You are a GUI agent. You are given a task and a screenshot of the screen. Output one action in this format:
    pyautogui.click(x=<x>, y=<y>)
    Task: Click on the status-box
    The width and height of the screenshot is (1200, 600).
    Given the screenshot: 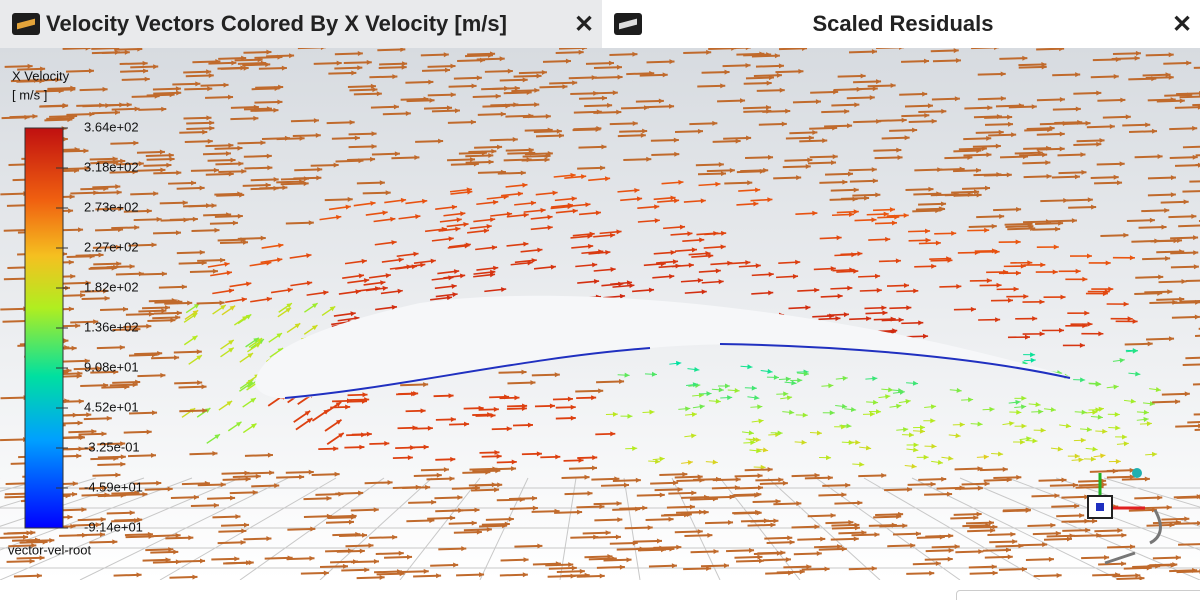 What is the action you would take?
    pyautogui.click(x=1078, y=595)
    